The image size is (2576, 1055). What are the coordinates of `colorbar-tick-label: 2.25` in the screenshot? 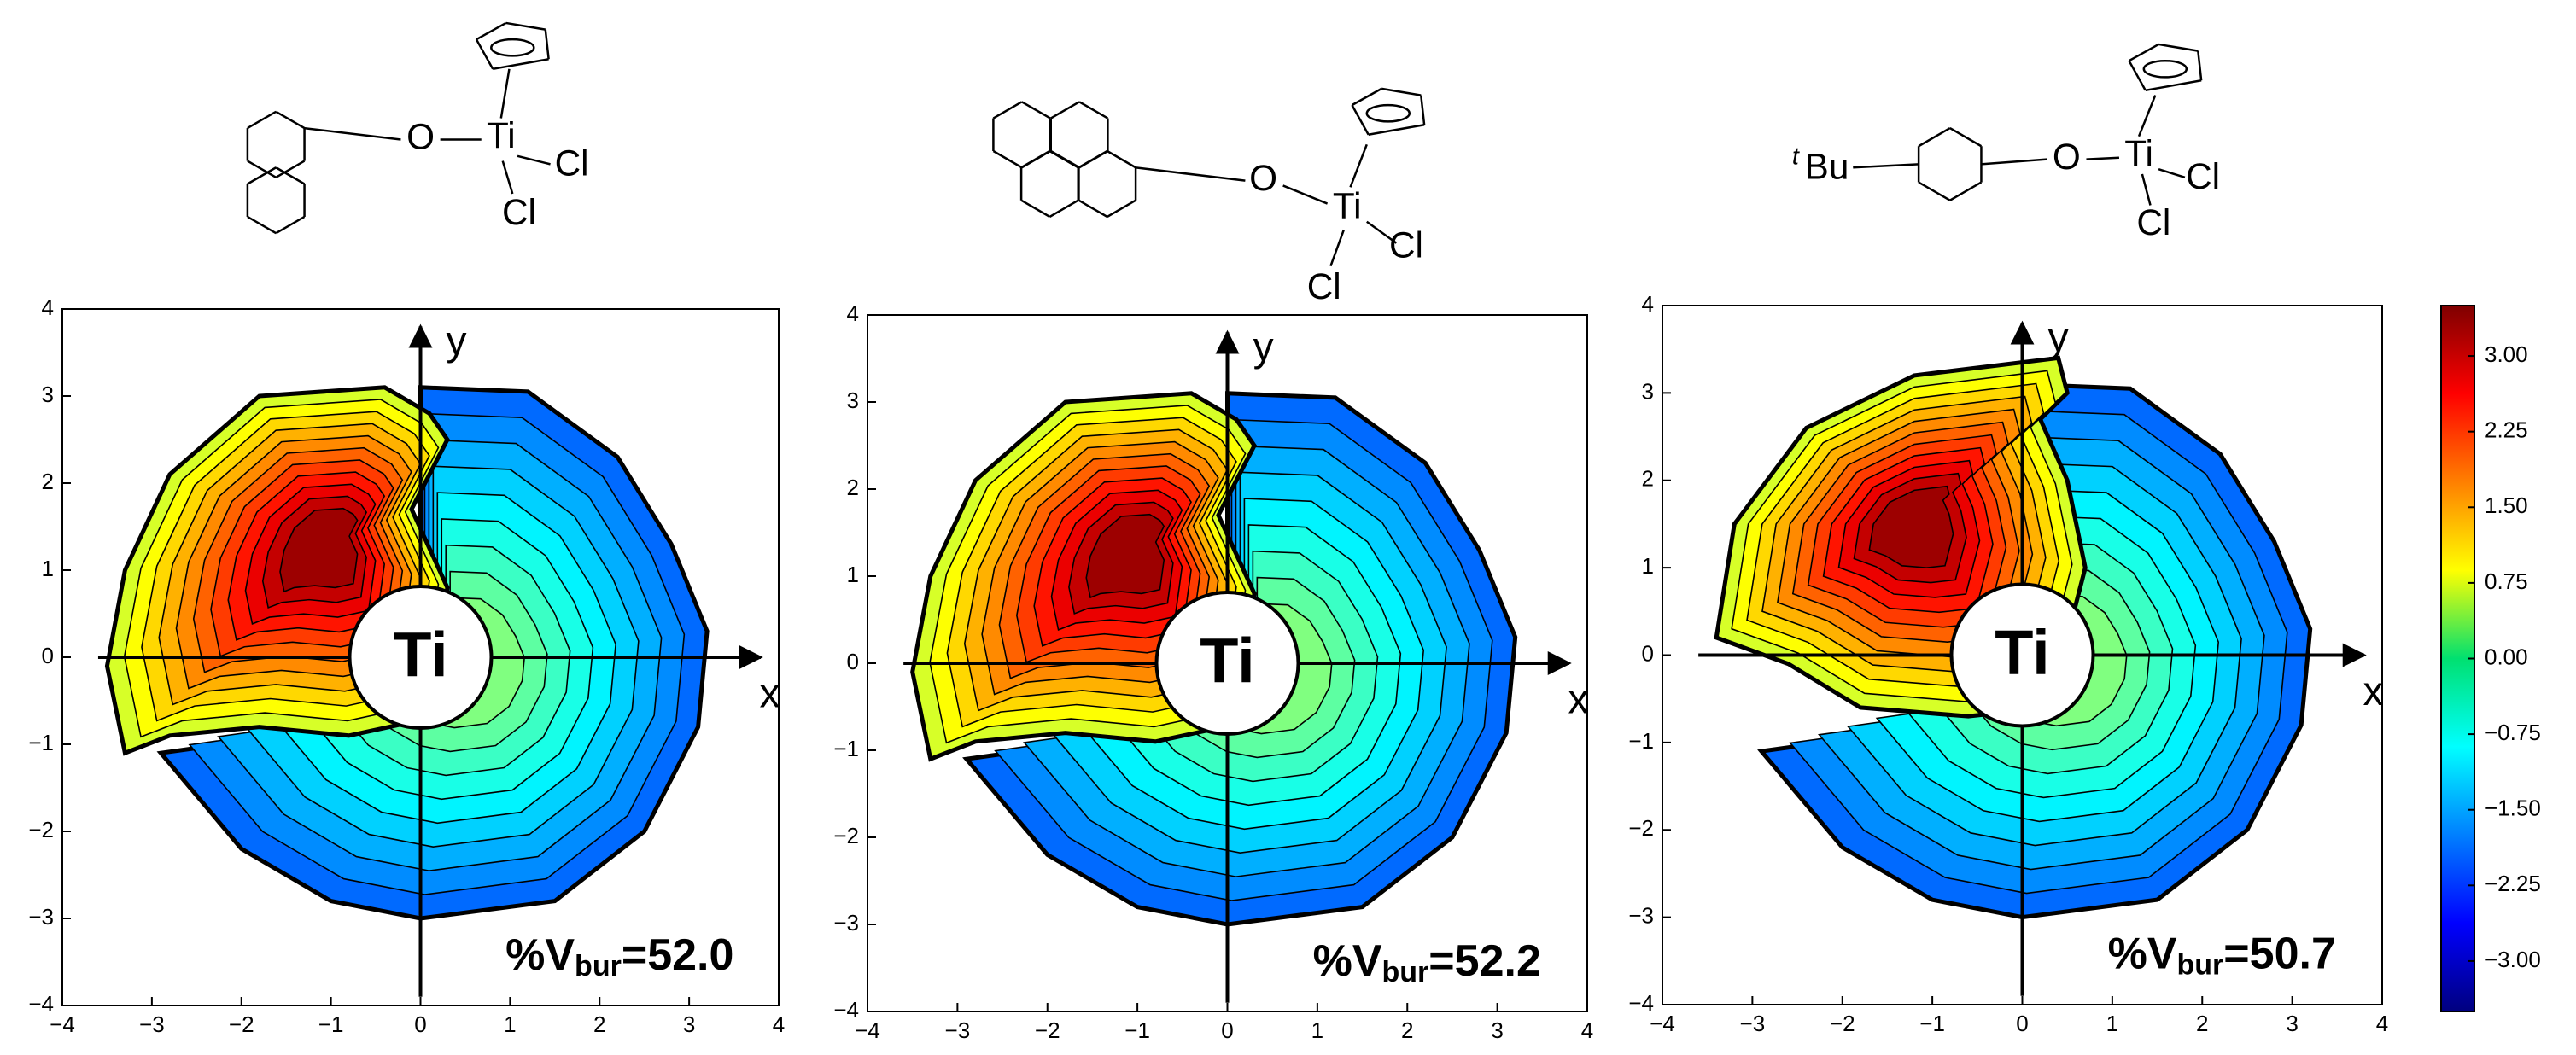 It's located at (2506, 430).